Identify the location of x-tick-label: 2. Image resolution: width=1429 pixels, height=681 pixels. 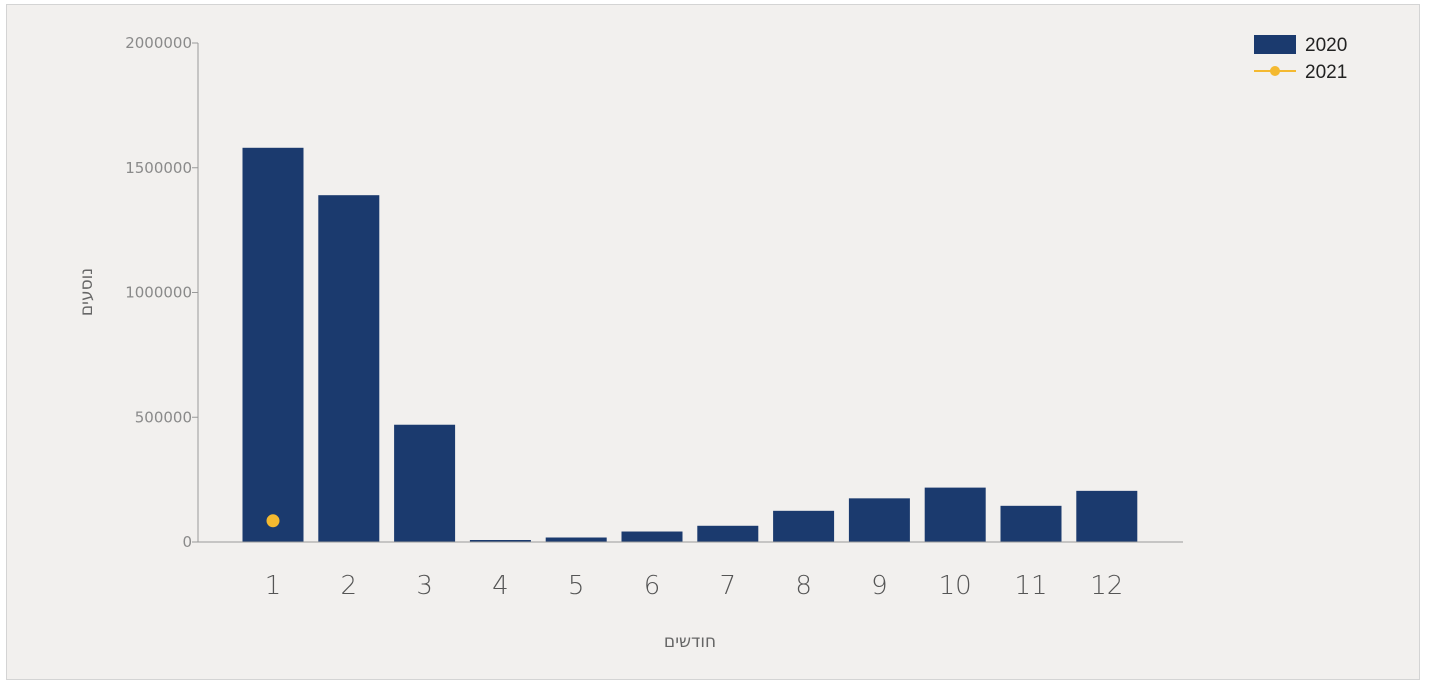
(349, 586).